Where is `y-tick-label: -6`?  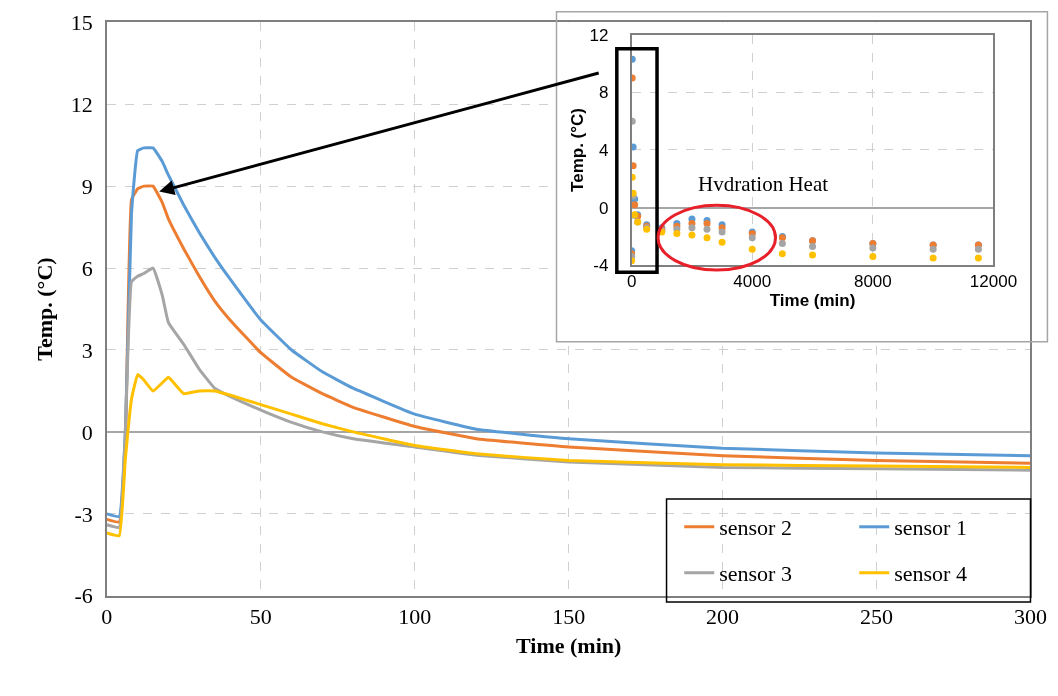
y-tick-label: -6 is located at coordinates (83, 596).